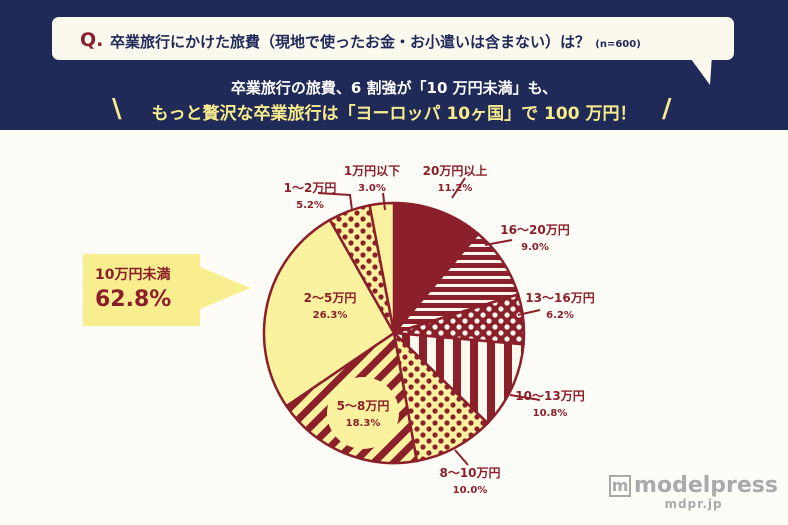 The image size is (788, 525). Describe the element at coordinates (667, 109) in the screenshot. I see `slash-right: /` at that location.